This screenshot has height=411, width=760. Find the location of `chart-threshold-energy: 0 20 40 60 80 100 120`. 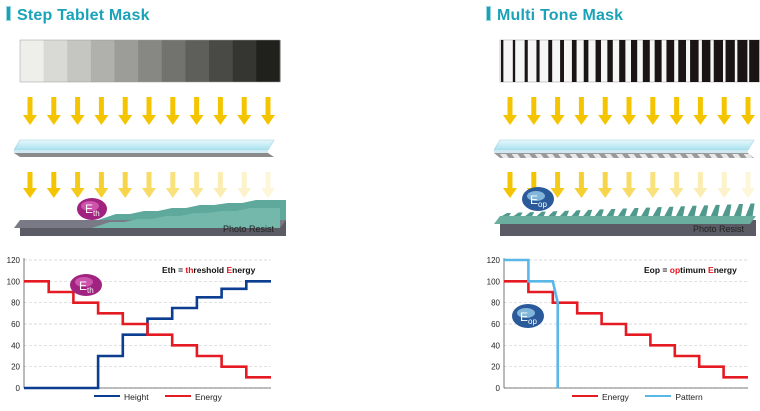

chart-threshold-energy: 0 20 40 60 80 100 120 is located at coordinates (139, 324).